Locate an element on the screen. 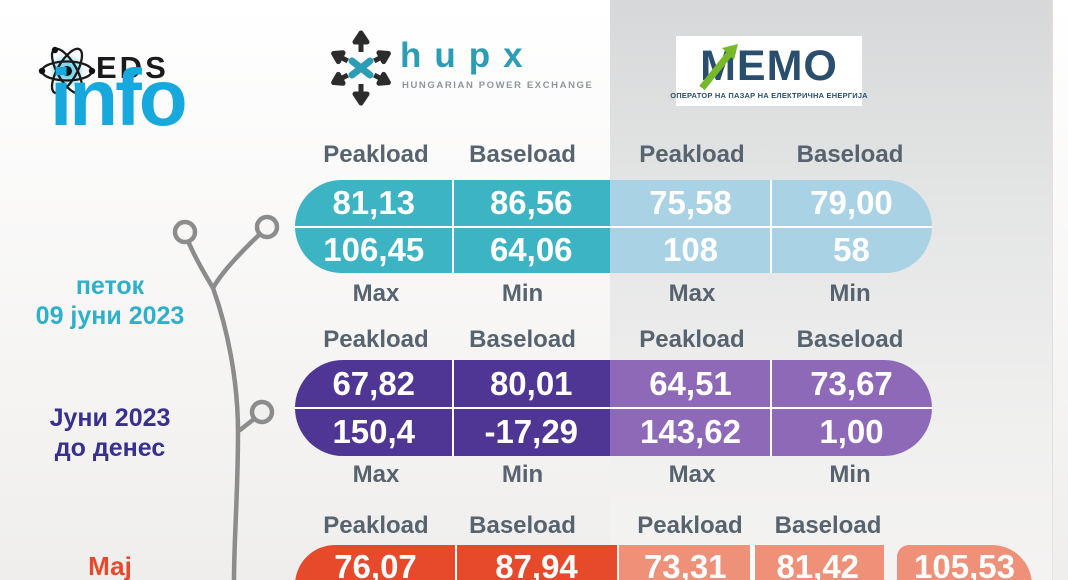  period-title-may: Мај is located at coordinates (110, 565).